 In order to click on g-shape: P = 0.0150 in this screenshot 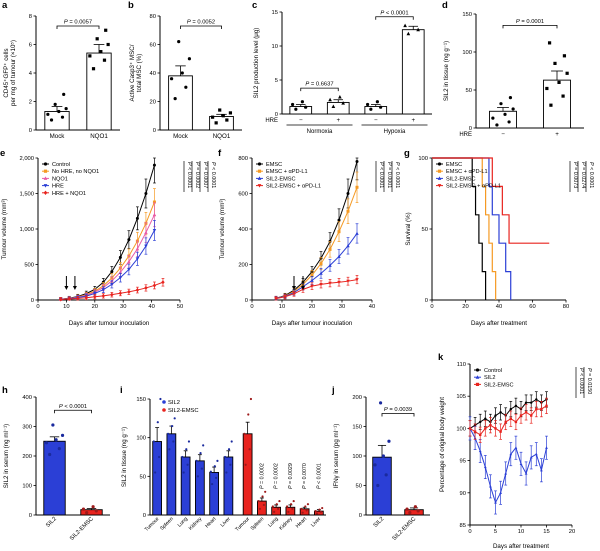, I will do `click(589, 381)`.